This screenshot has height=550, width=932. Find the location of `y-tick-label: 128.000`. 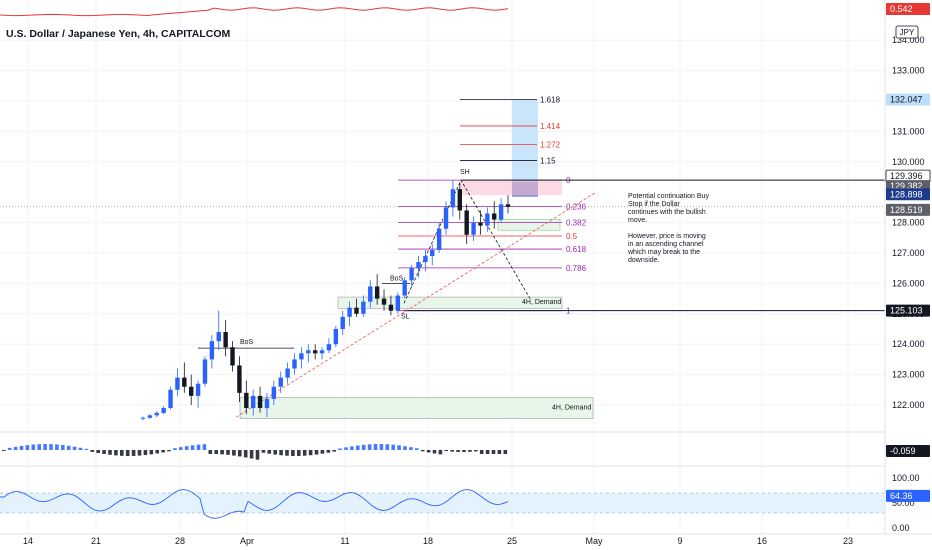

y-tick-label: 128.000 is located at coordinates (908, 223).